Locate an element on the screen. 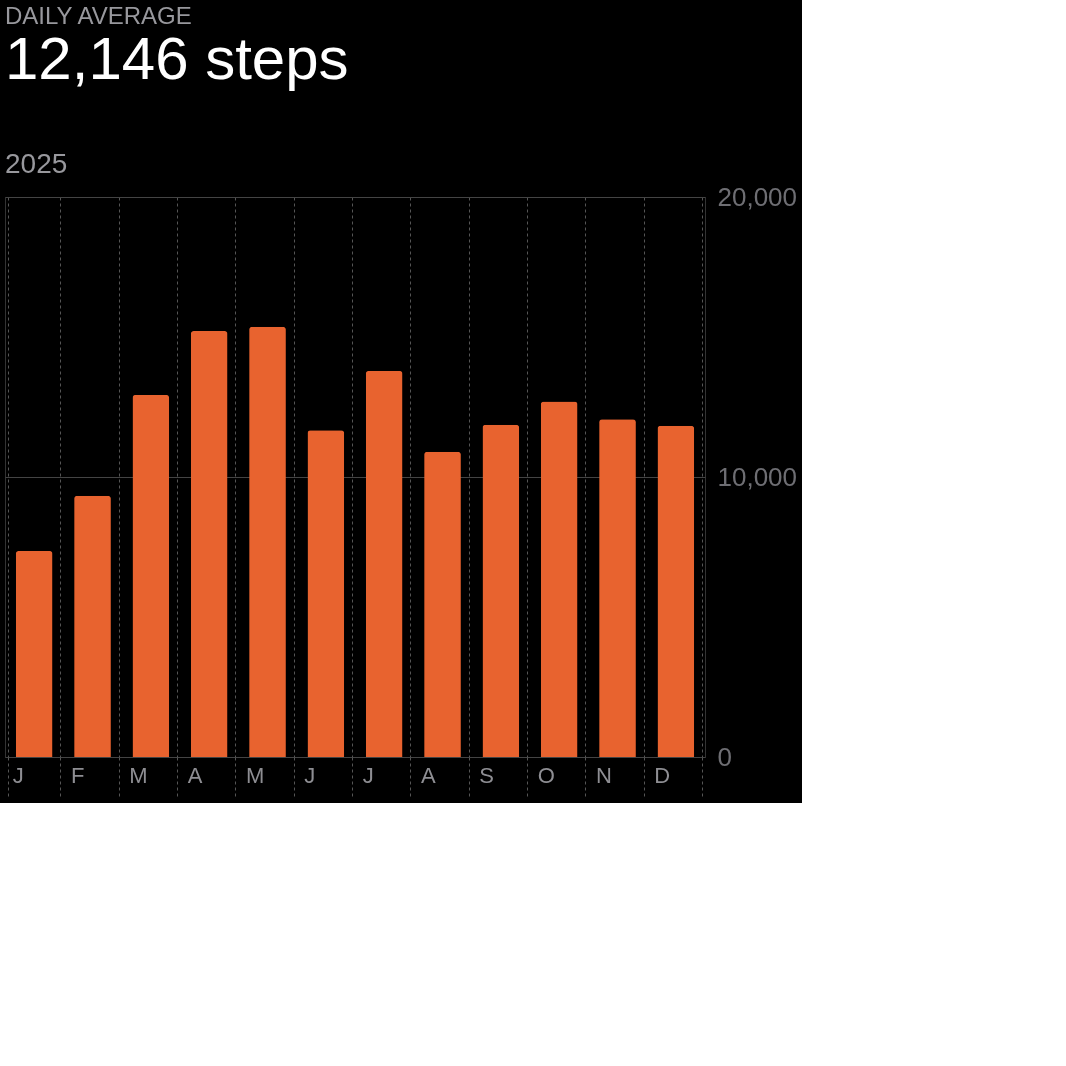 The height and width of the screenshot is (1066, 1066). y-tick-label: 10,000 is located at coordinates (757, 476).